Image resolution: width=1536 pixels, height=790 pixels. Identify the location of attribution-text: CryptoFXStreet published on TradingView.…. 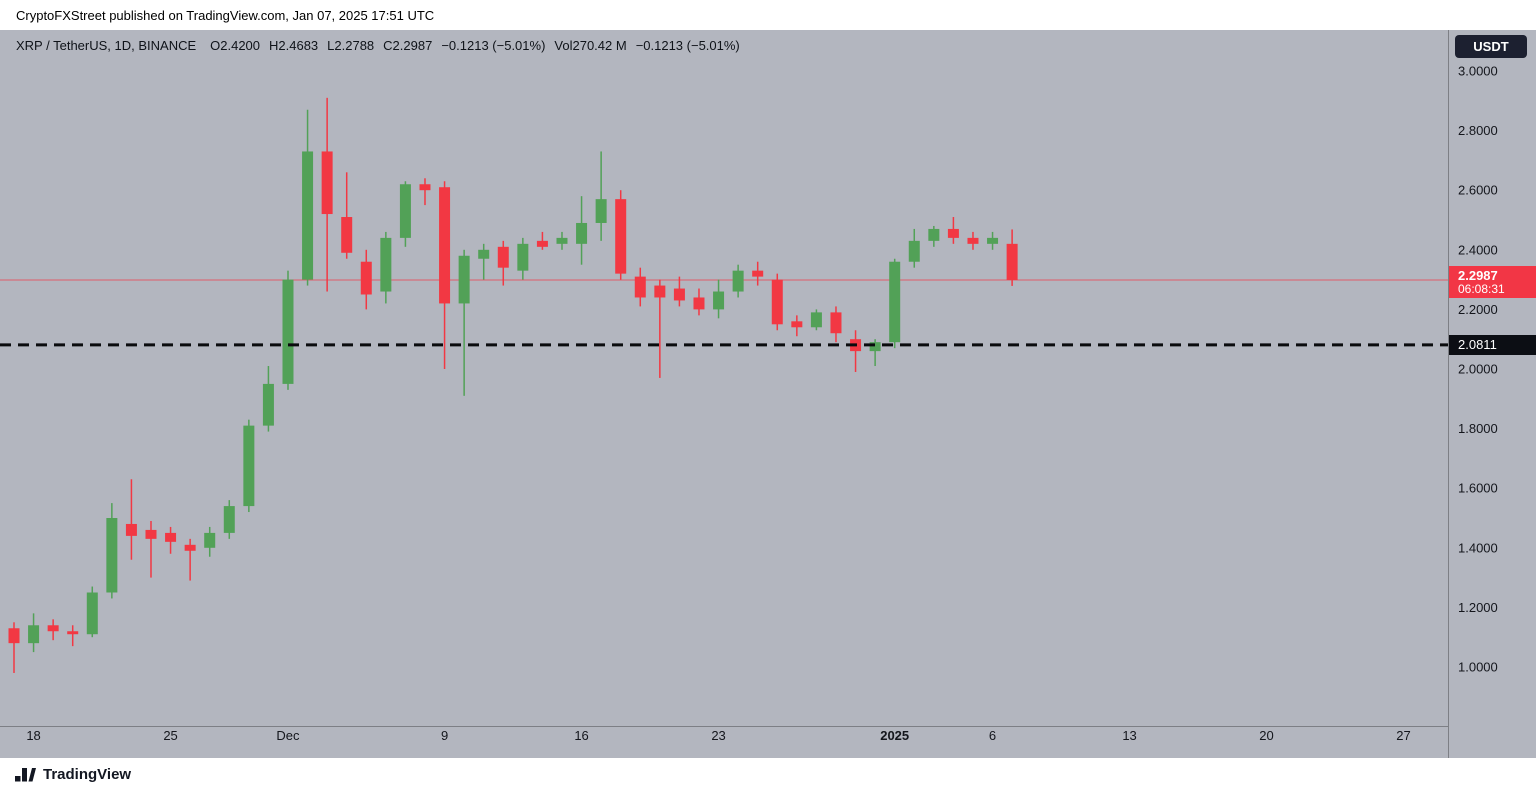
(225, 15).